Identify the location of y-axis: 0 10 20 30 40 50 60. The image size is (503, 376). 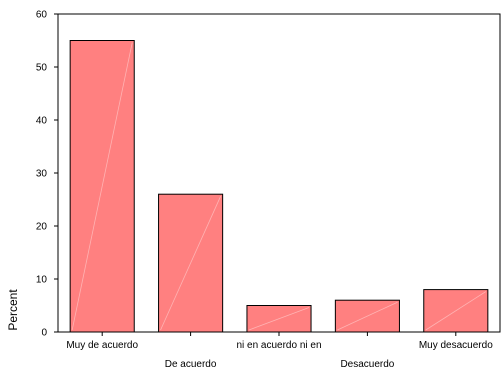
(47, 174).